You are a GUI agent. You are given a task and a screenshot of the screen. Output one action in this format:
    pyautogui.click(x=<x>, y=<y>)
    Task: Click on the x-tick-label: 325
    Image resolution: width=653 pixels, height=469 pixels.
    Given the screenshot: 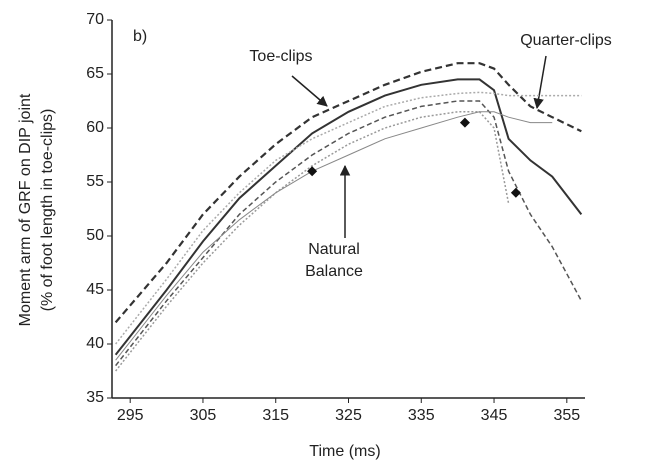 What is the action you would take?
    pyautogui.click(x=348, y=415)
    